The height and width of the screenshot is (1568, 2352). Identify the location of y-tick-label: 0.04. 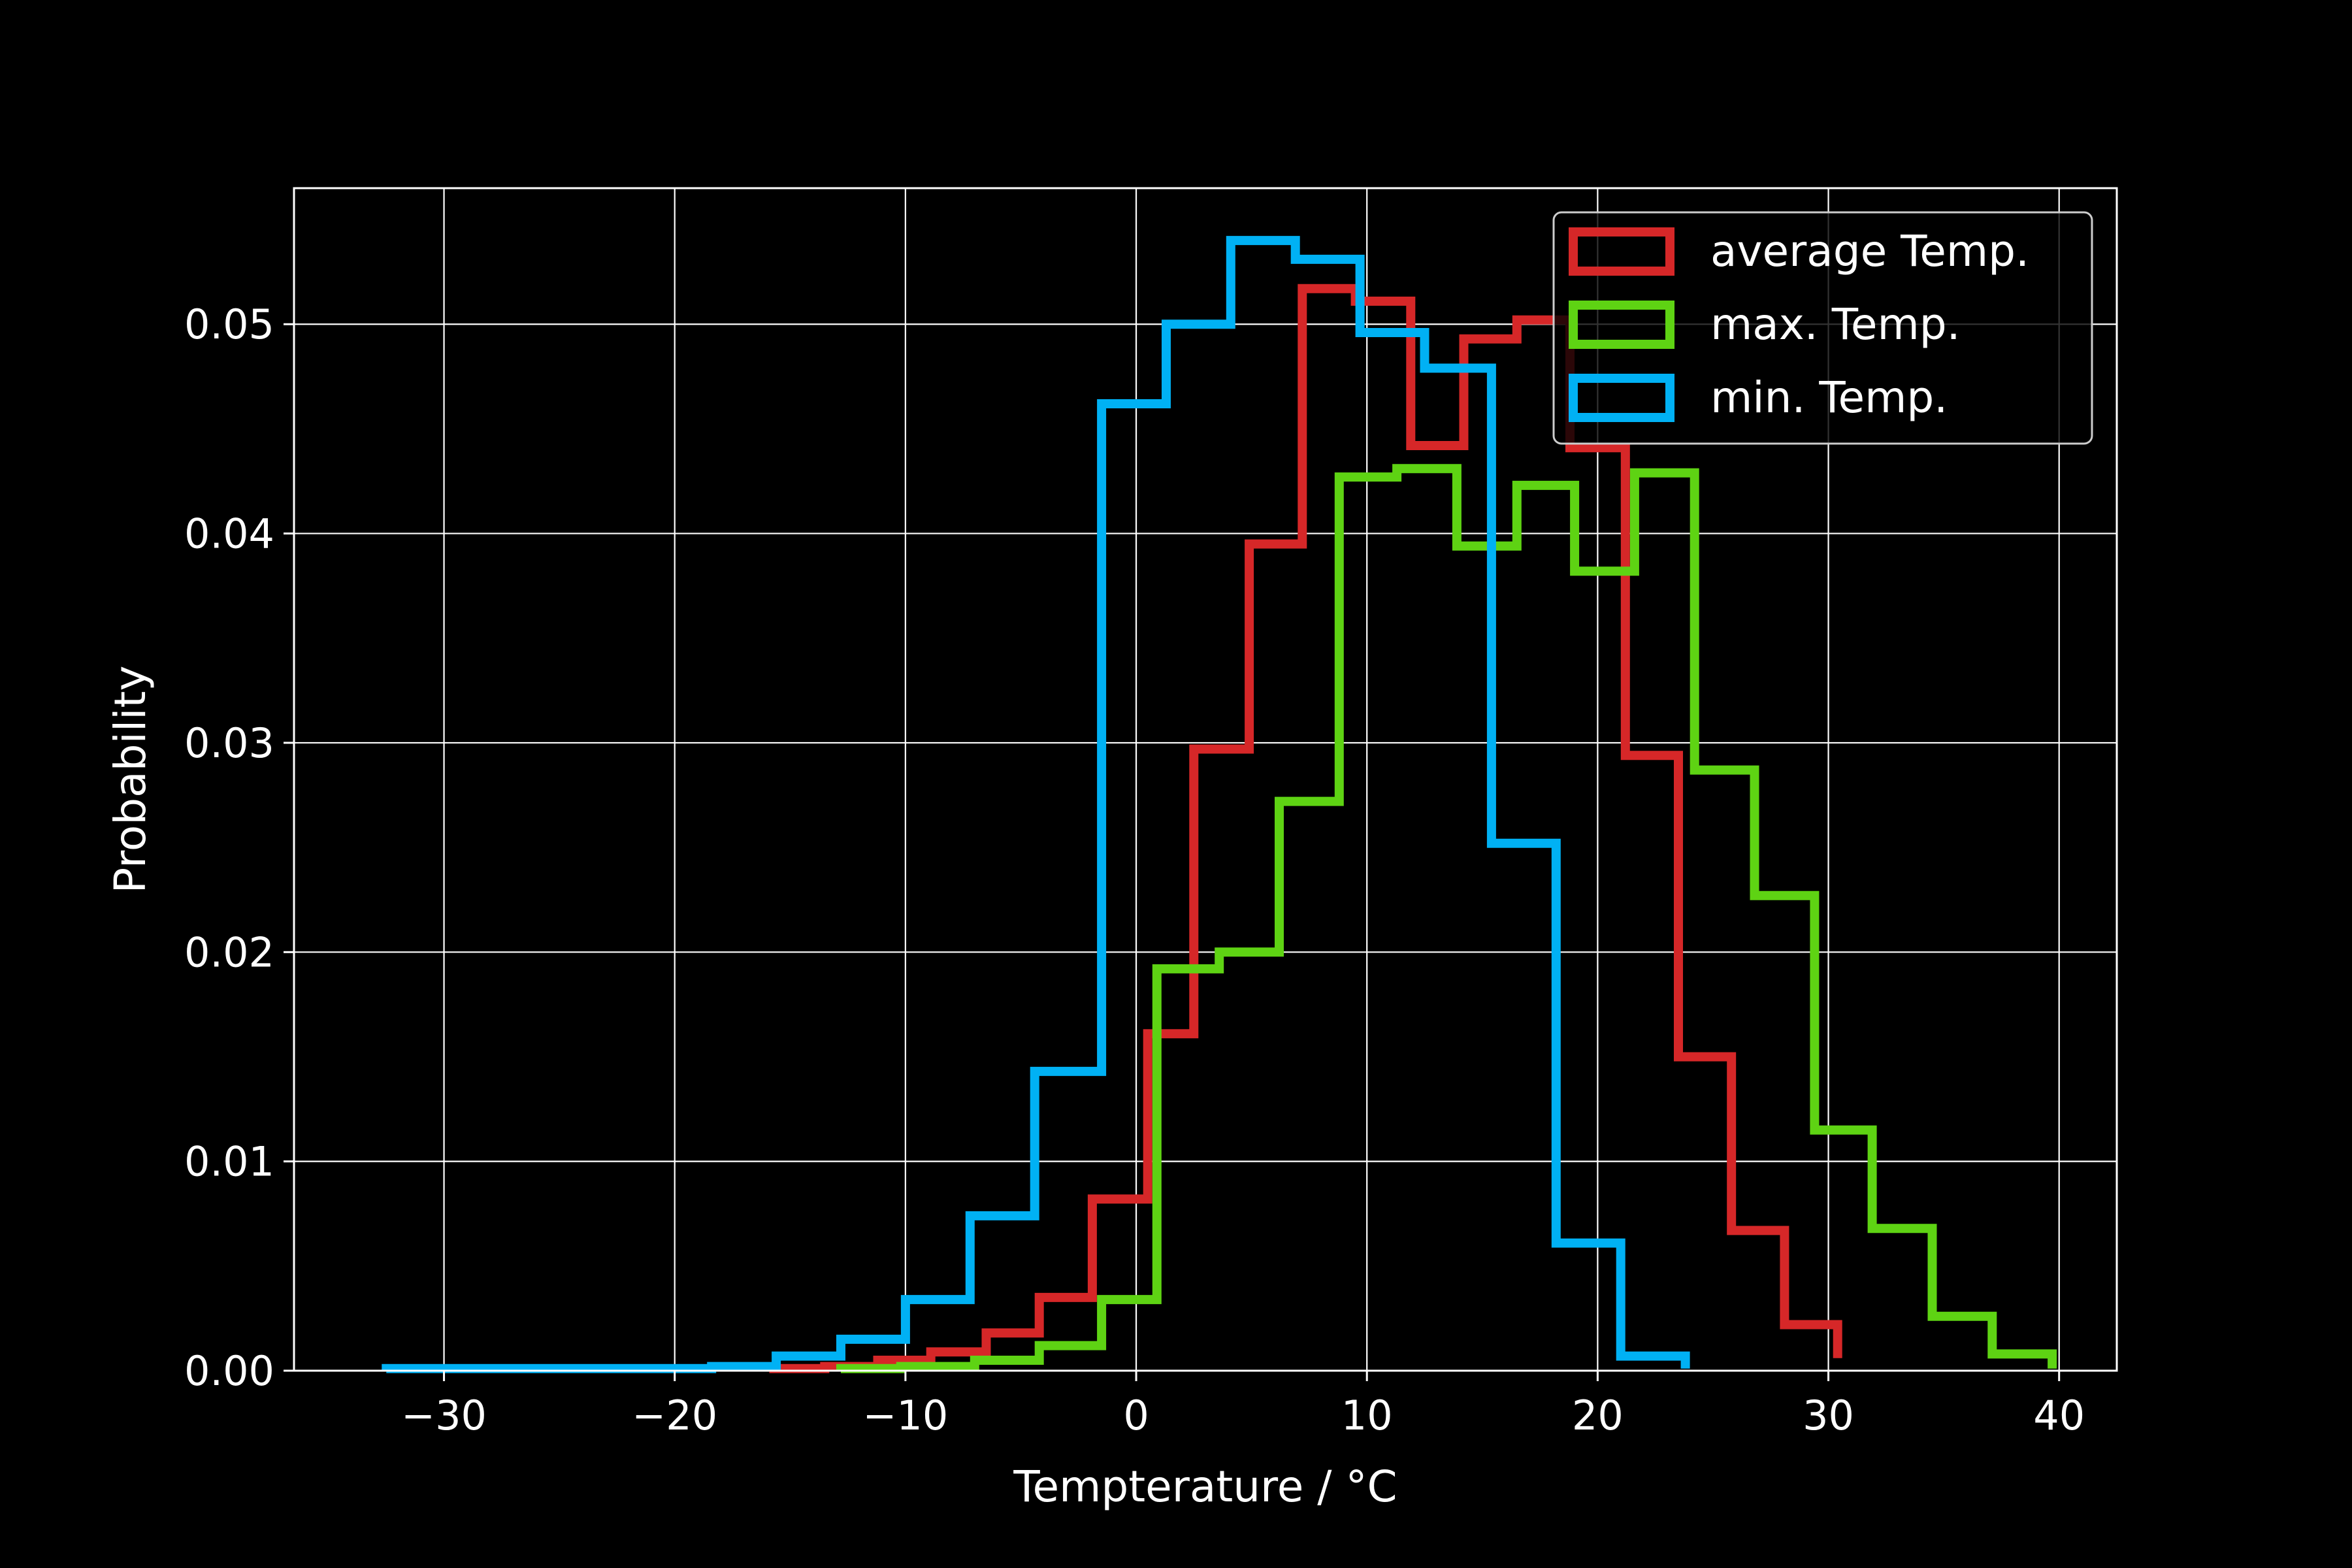
(229, 534).